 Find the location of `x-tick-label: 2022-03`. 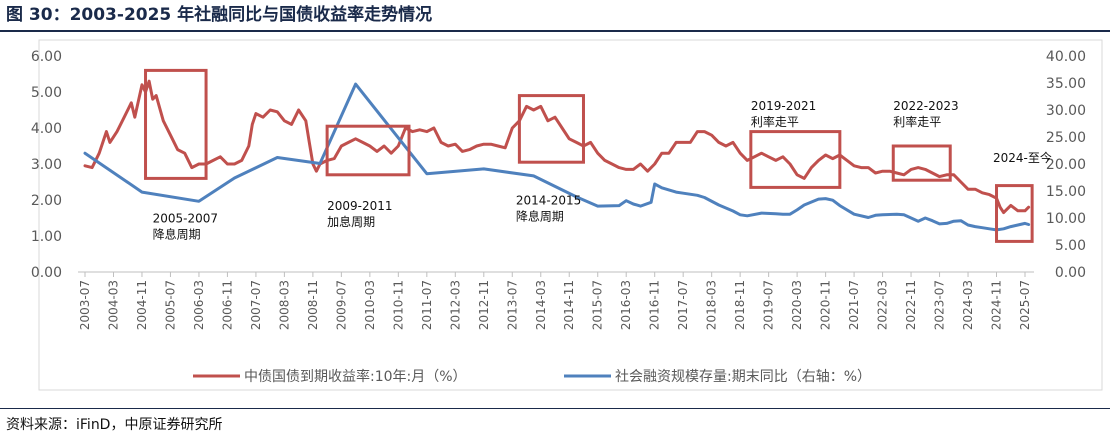

x-tick-label: 2022-03 is located at coordinates (883, 305).